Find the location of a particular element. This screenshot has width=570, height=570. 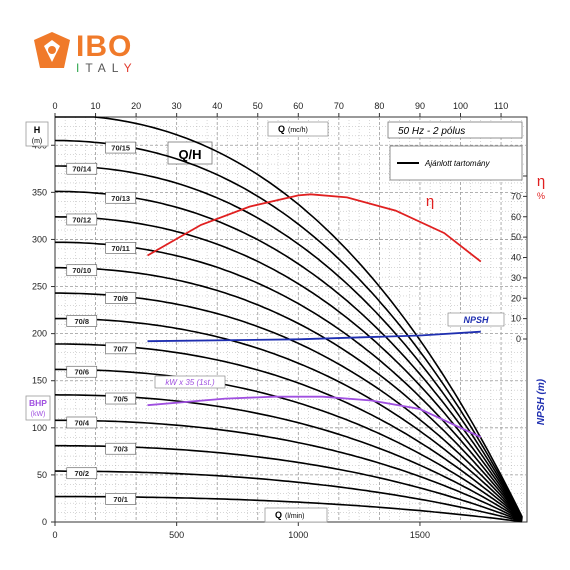

y-axis-label: H is located at coordinates (37, 130).